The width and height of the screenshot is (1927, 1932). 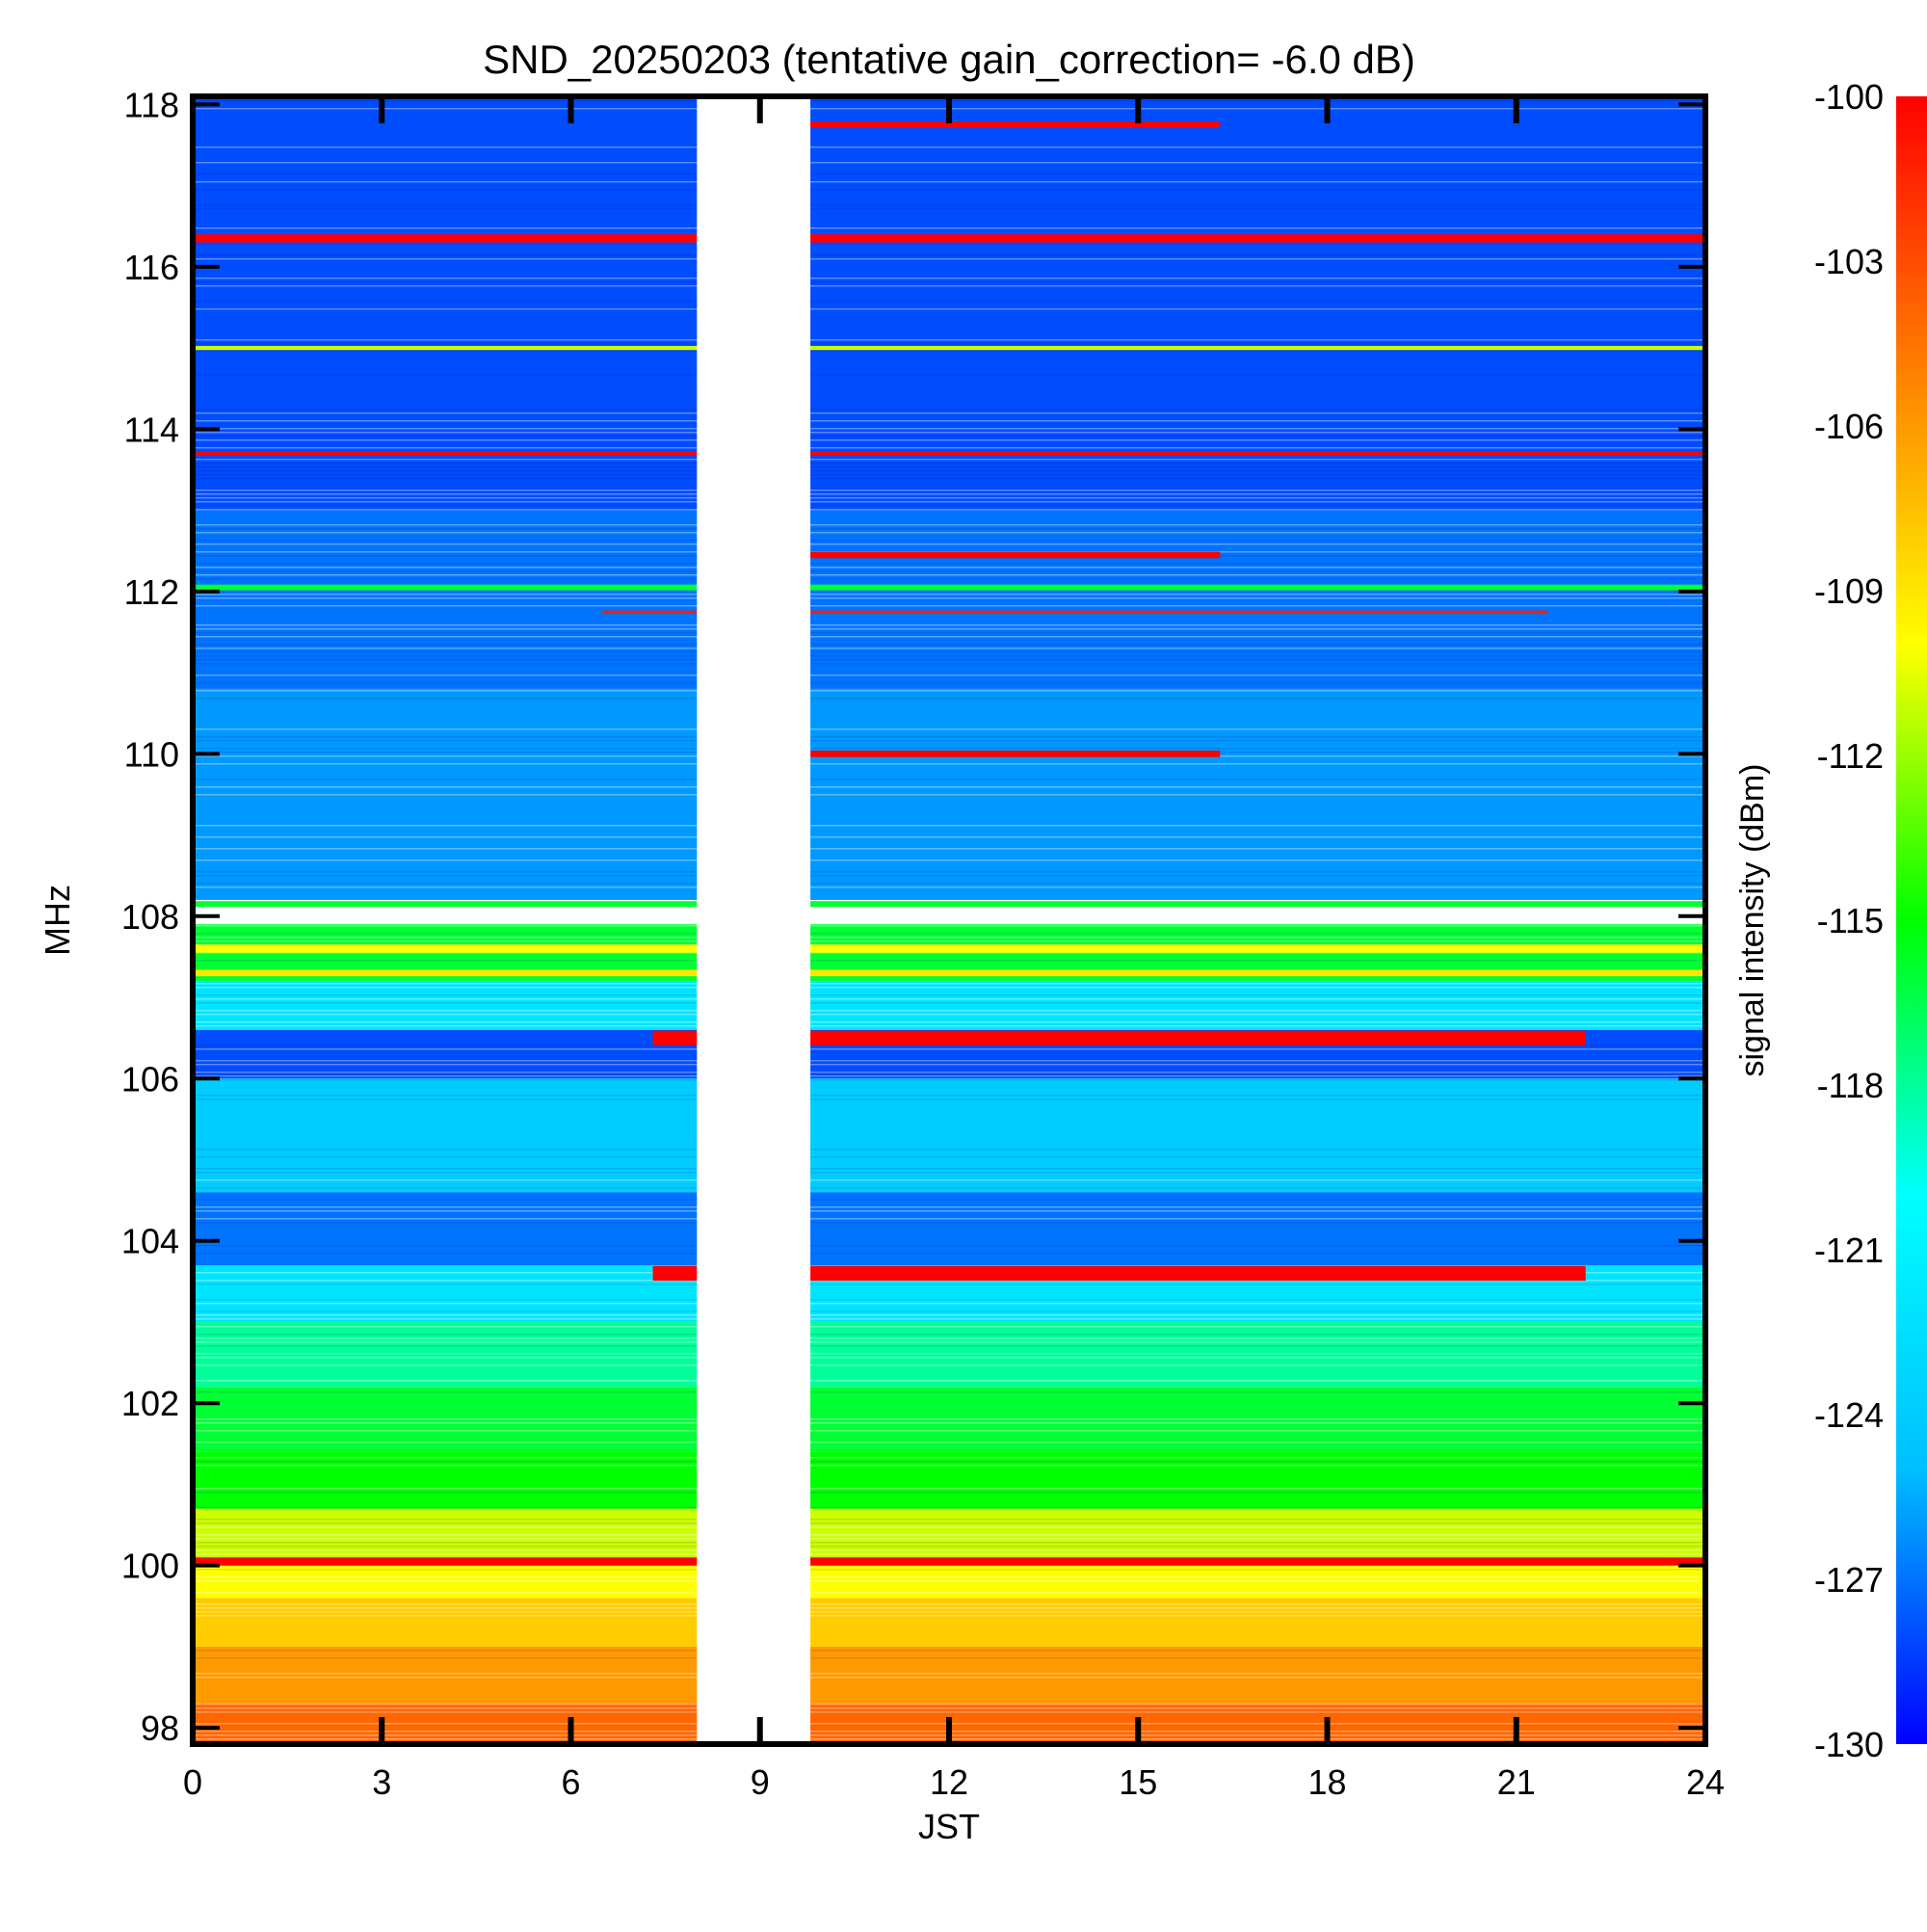 What do you see at coordinates (1850, 920) in the screenshot?
I see `colorbar-tick-label: -115` at bounding box center [1850, 920].